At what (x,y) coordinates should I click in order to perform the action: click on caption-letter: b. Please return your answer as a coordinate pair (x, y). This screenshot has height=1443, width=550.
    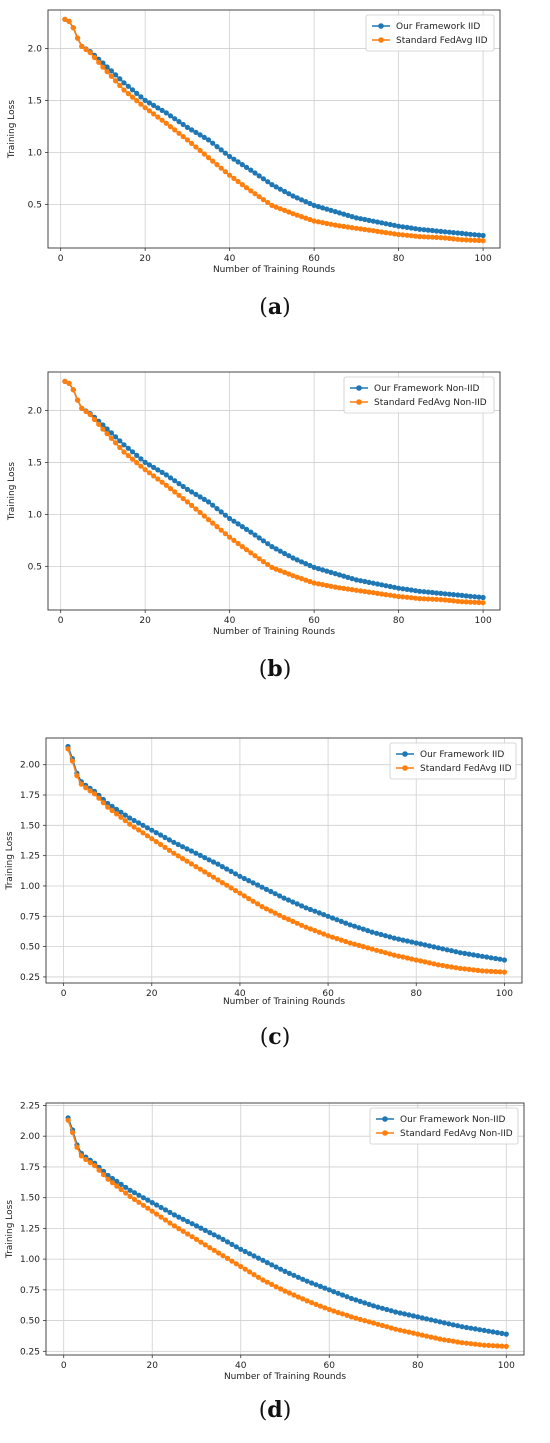
    Looking at the image, I should click on (275, 669).